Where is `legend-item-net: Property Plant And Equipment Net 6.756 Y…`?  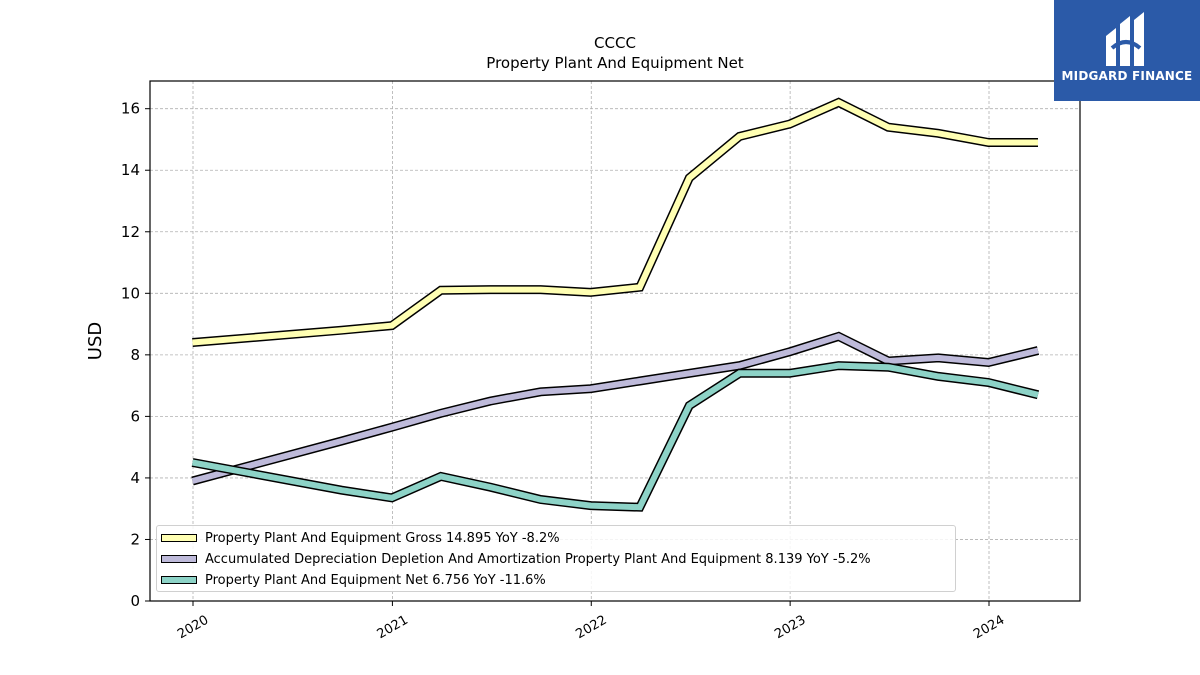
legend-item-net: Property Plant And Equipment Net 6.756 Y… is located at coordinates (351, 580).